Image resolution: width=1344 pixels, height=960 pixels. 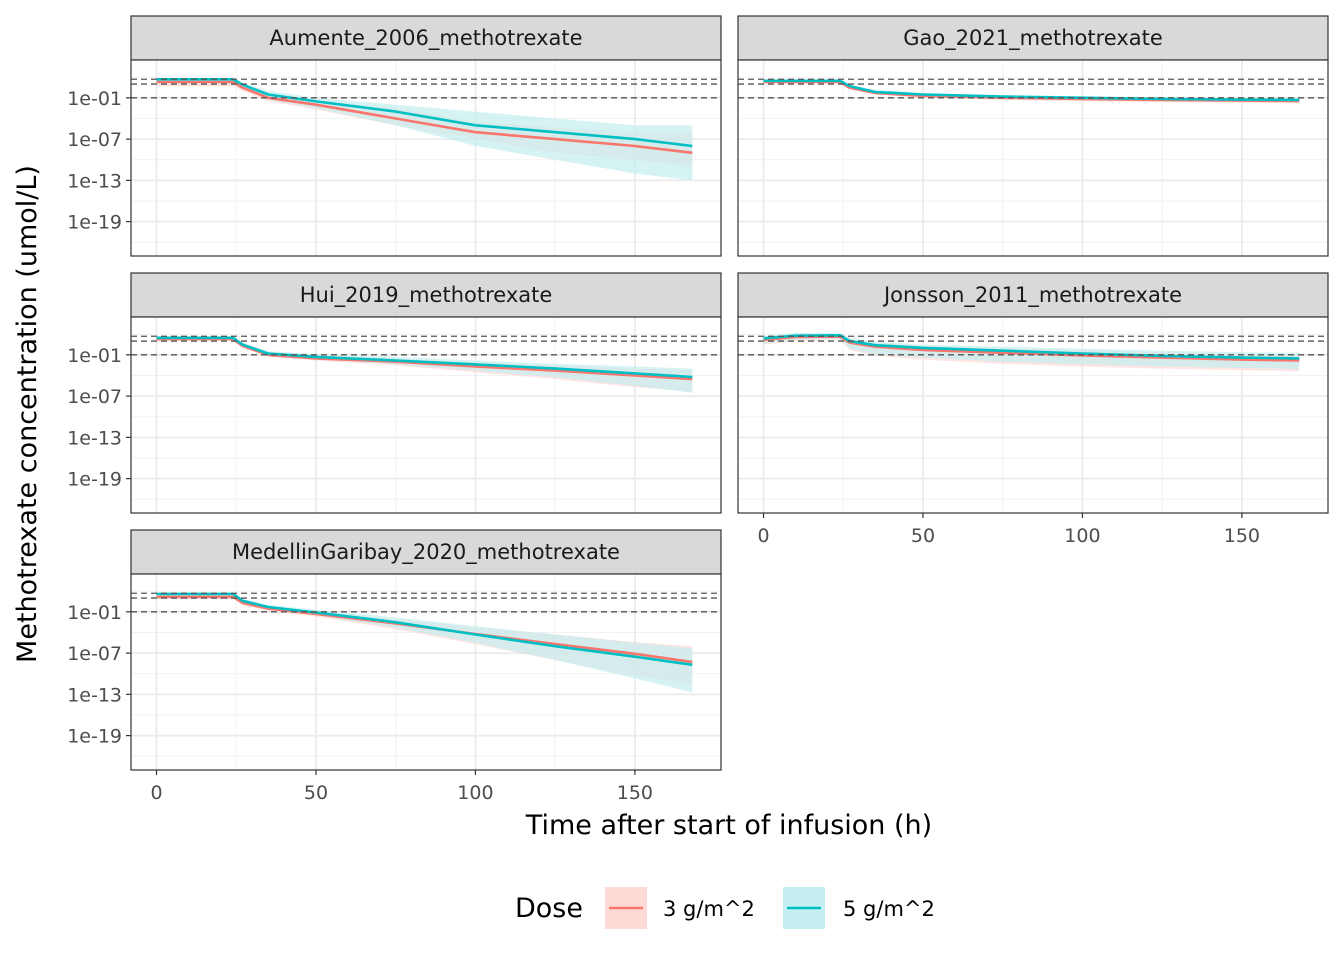 I want to click on legend-item-3g: 3 g/m^2, so click(x=680, y=908).